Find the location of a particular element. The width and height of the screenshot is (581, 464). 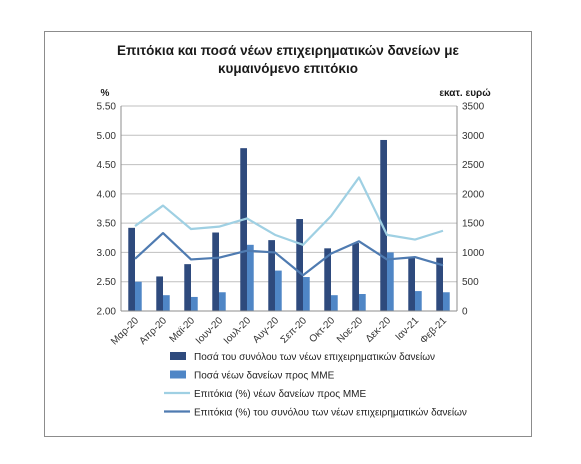

left-tick-label: 4.00 is located at coordinates (107, 194).